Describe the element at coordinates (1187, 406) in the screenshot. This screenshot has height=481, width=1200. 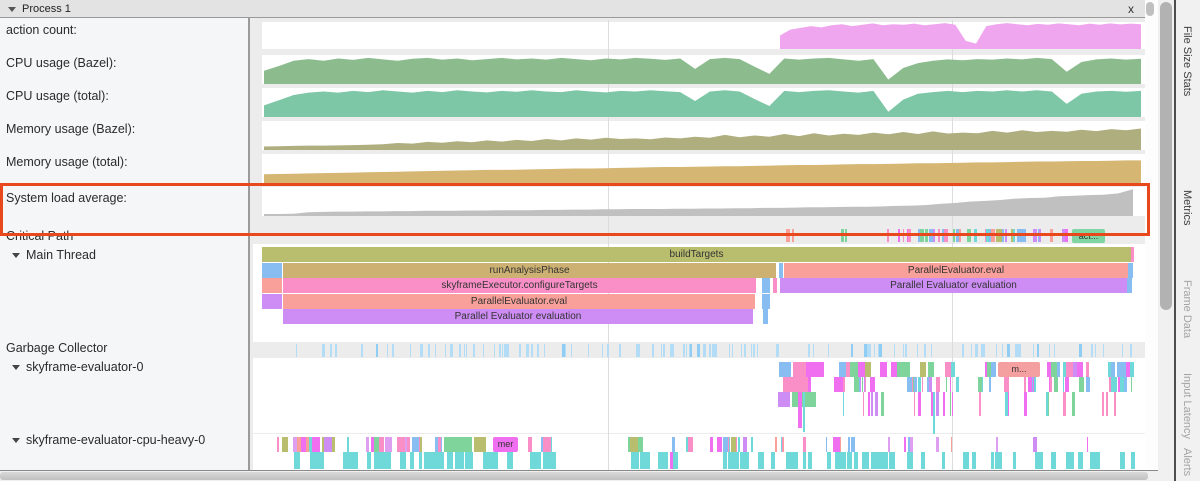
I see `tab-input-latency: Input Latency` at that location.